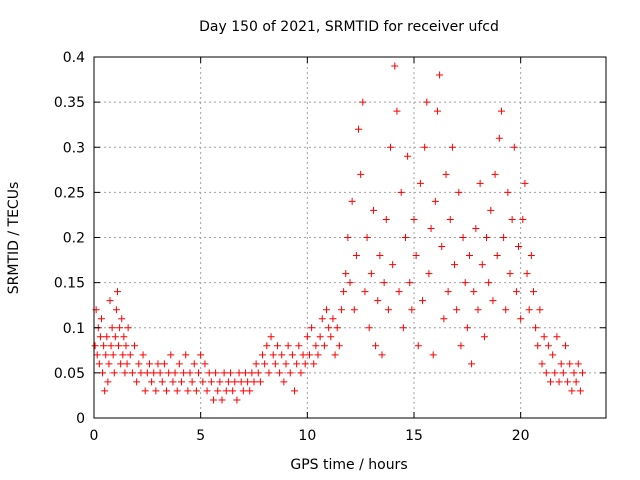 The image size is (640, 480). What do you see at coordinates (307, 436) in the screenshot?
I see `x-tick-label: 10` at bounding box center [307, 436].